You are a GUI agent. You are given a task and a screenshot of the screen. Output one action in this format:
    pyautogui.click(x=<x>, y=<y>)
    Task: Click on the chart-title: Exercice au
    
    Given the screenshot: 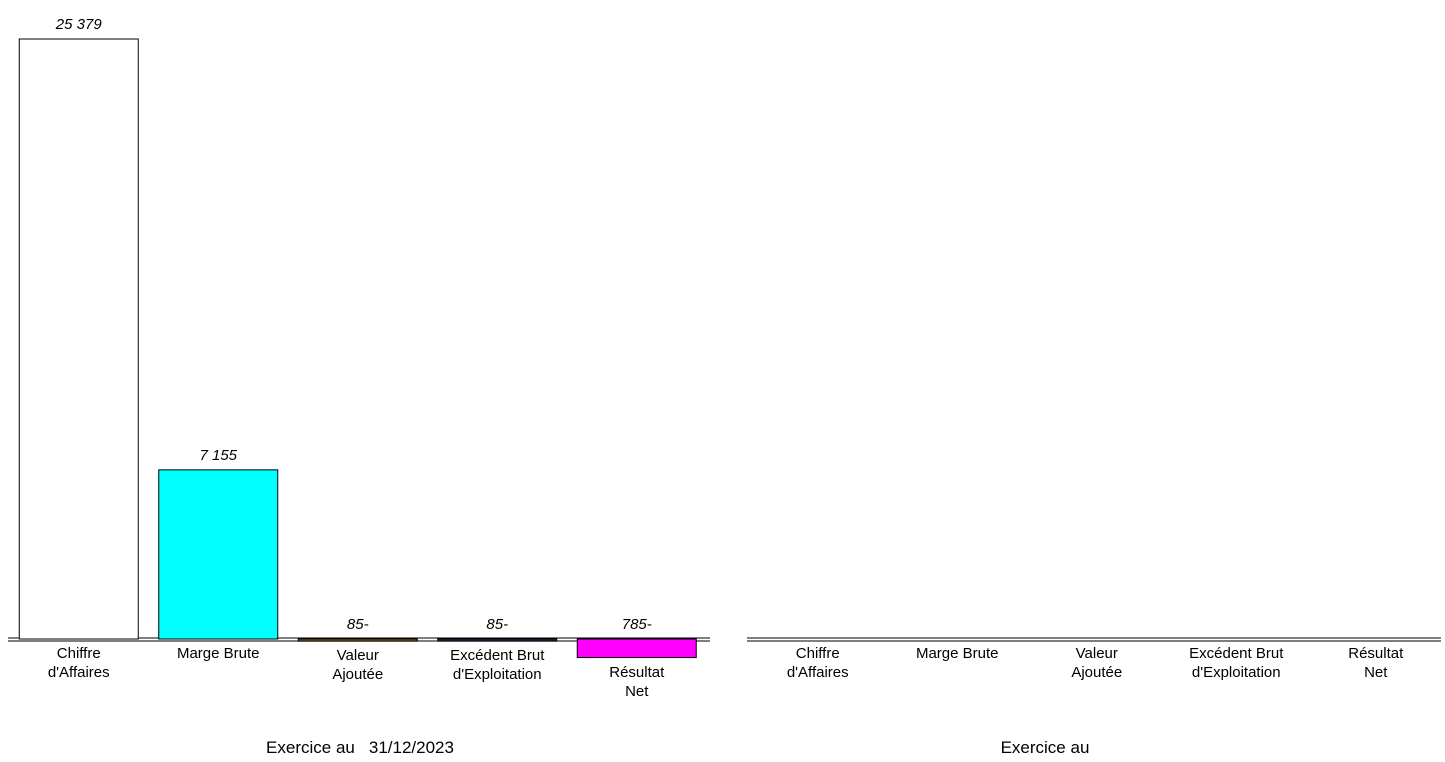 What is the action you would take?
    pyautogui.click(x=1045, y=748)
    